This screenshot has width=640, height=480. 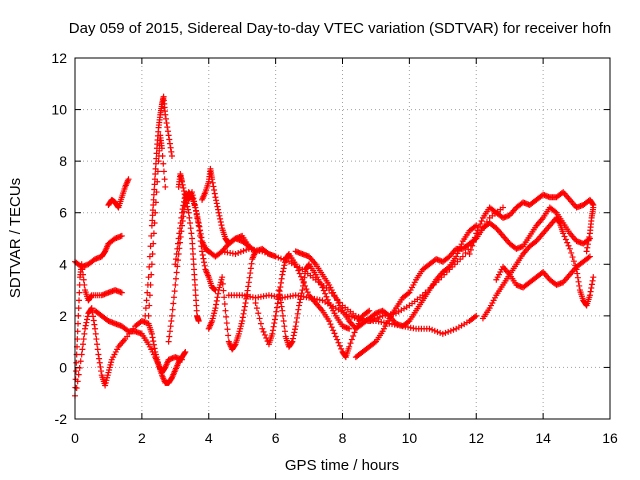 I want to click on y-tick-label: 2, so click(x=63, y=316).